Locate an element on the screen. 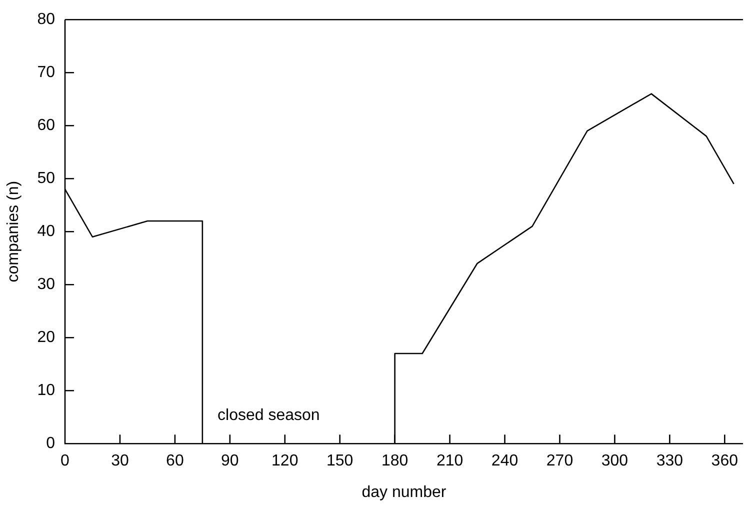 This screenshot has width=746, height=506. x-tick-label: 300 is located at coordinates (614, 461).